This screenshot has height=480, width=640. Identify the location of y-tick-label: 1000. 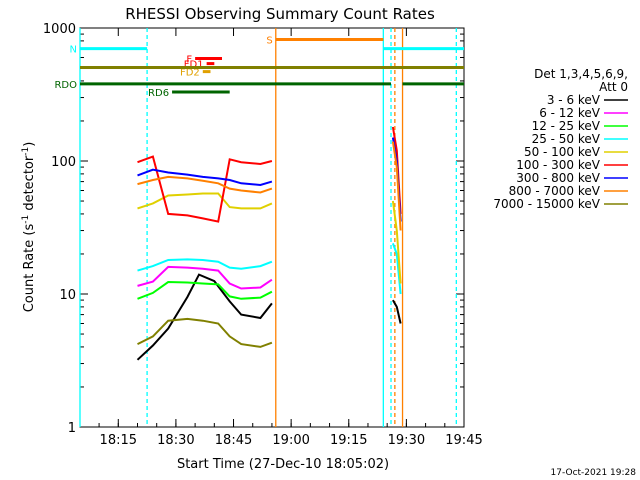
(59, 29).